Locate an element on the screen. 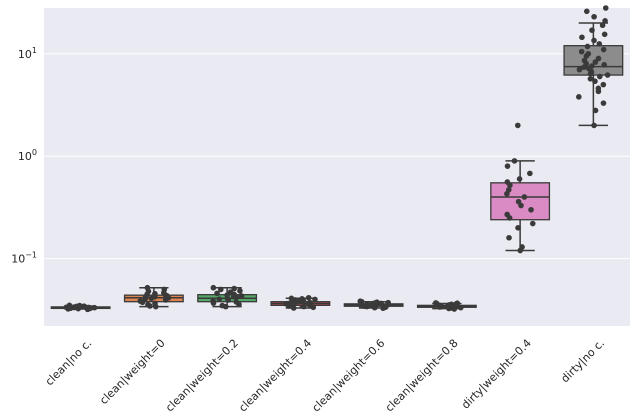  y-tick-label: 10⁻¹ is located at coordinates (24, 258).